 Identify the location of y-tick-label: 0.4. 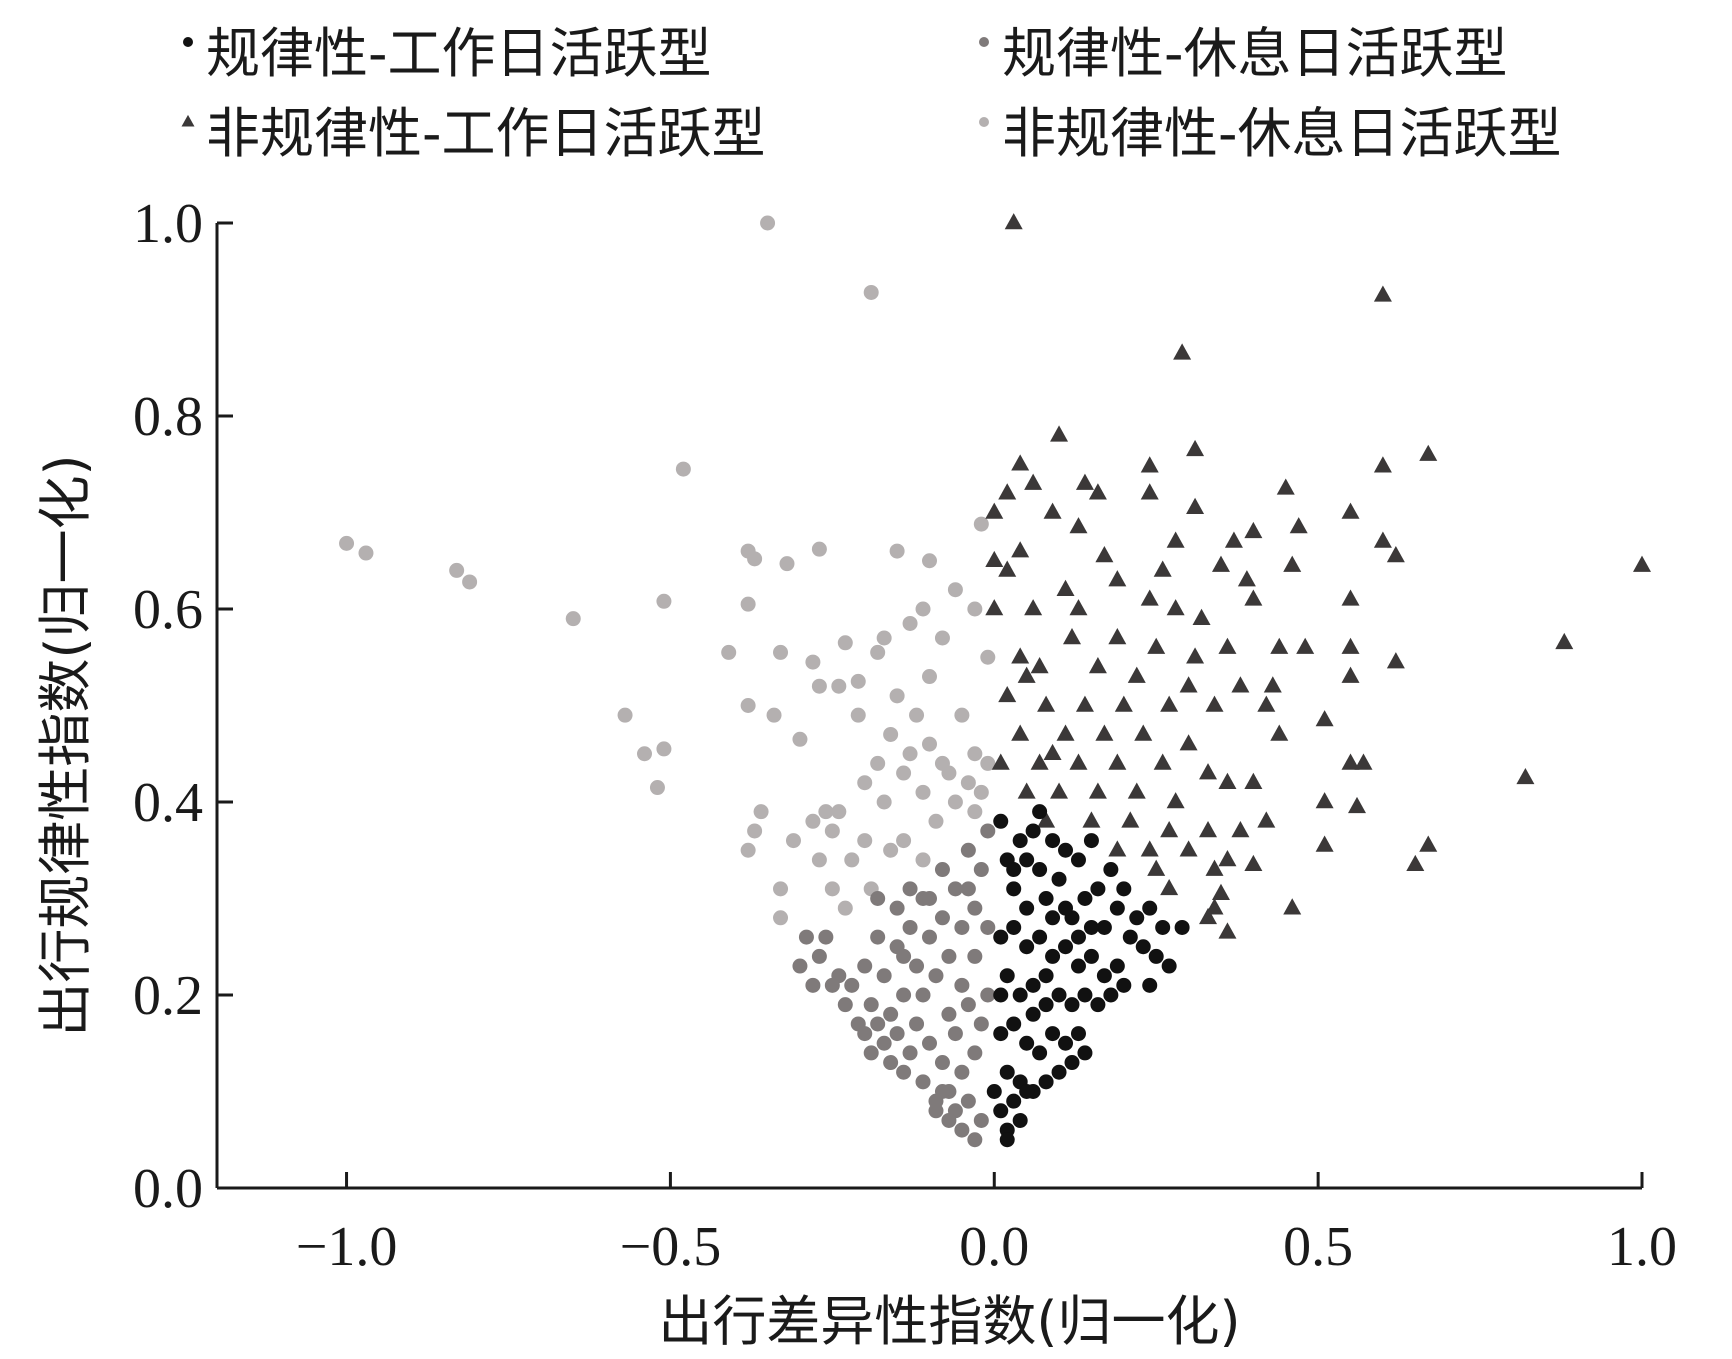
(168, 803).